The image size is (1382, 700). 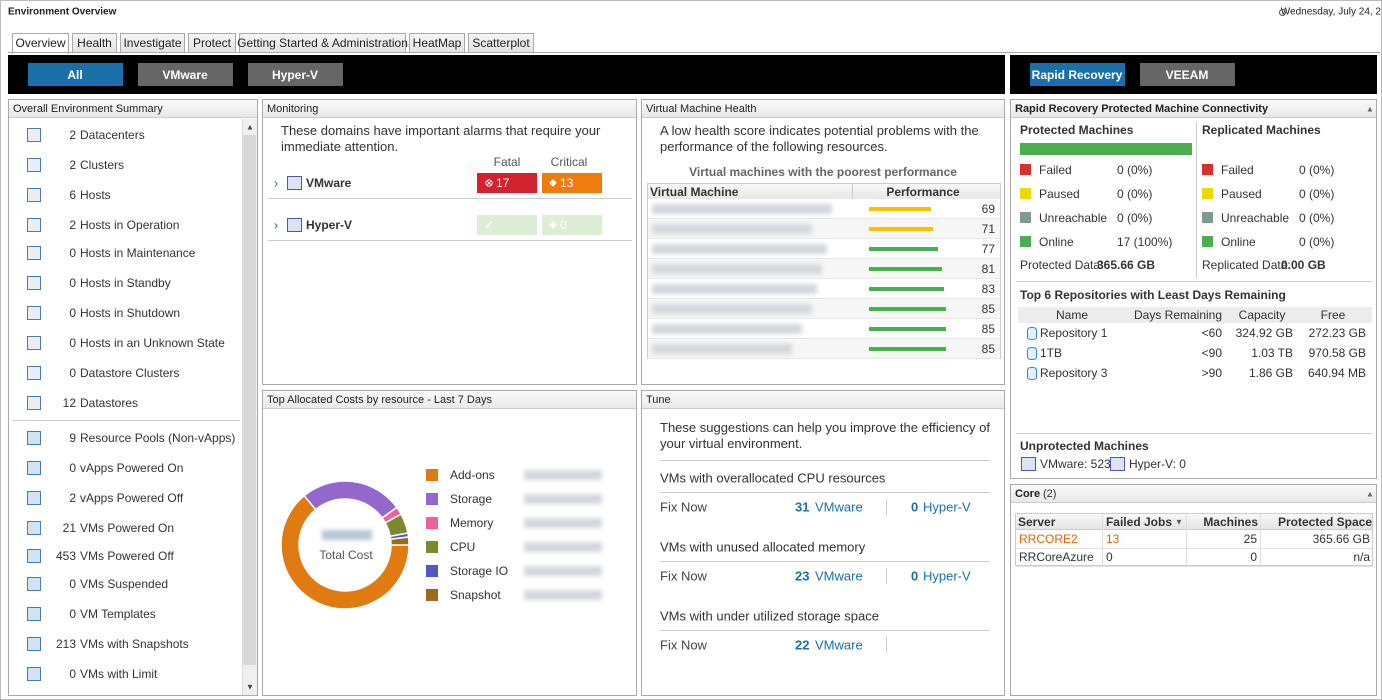 I want to click on vmware-count: 23, so click(x=802, y=576).